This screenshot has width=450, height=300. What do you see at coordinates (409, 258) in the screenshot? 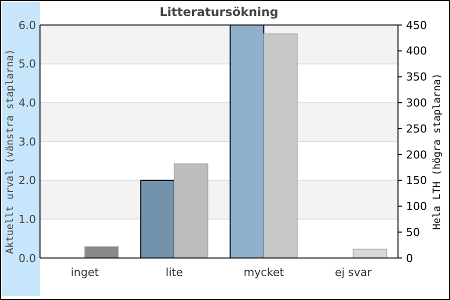
I see `y2-tick-label: 0` at bounding box center [409, 258].